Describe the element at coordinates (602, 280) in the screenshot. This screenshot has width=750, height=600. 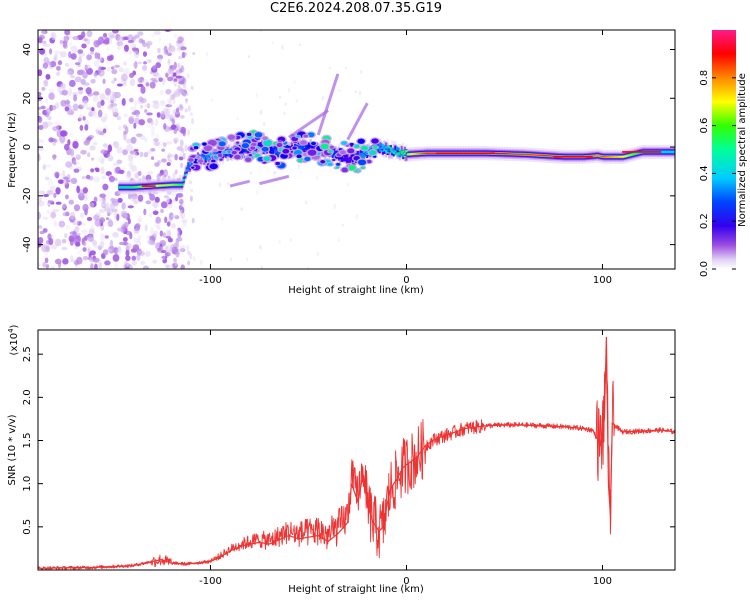
I see `x-tick-label: 100` at that location.